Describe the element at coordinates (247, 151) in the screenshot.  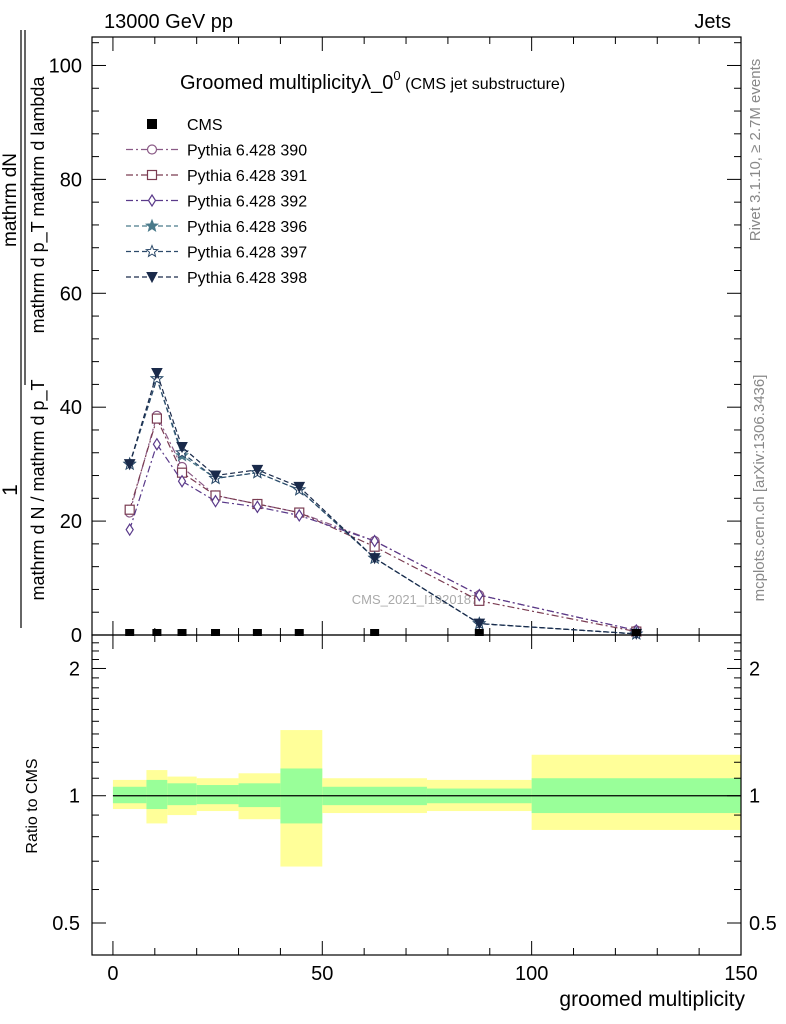
I see `legend-label-1: Pythia 6.428 390` at that location.